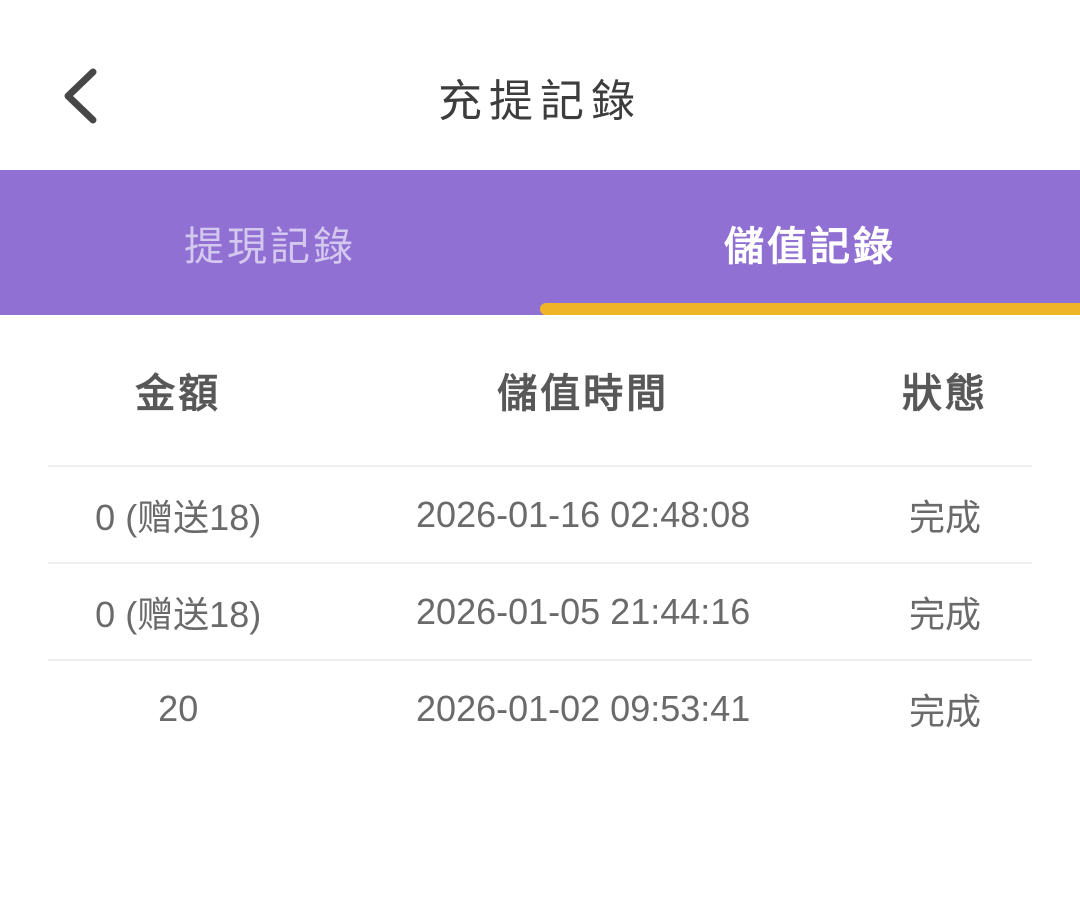 The image size is (1080, 924). I want to click on cell-amount: 20, so click(178, 708).